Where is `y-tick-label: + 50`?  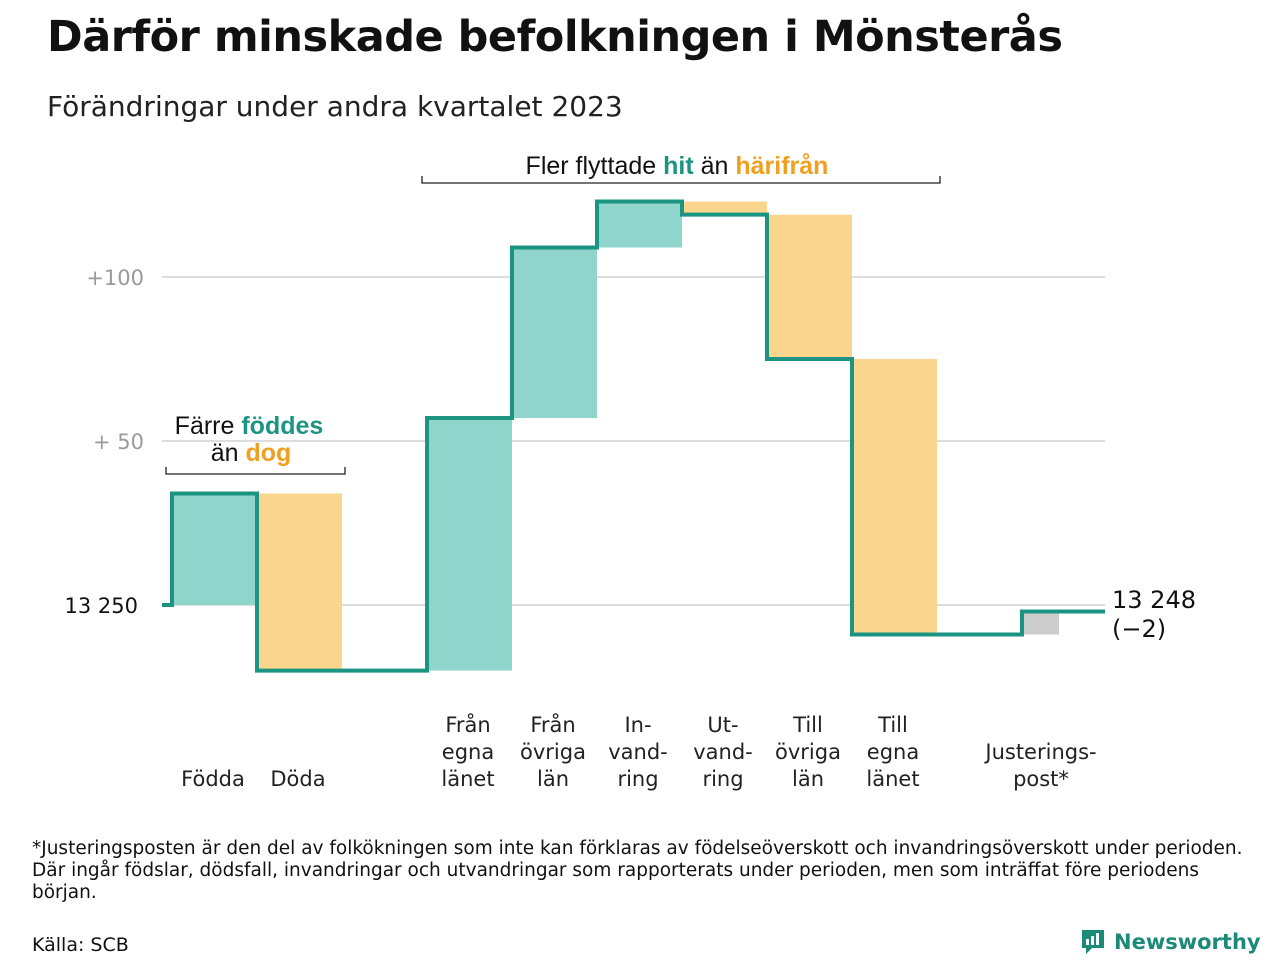
y-tick-label: + 50 is located at coordinates (118, 442).